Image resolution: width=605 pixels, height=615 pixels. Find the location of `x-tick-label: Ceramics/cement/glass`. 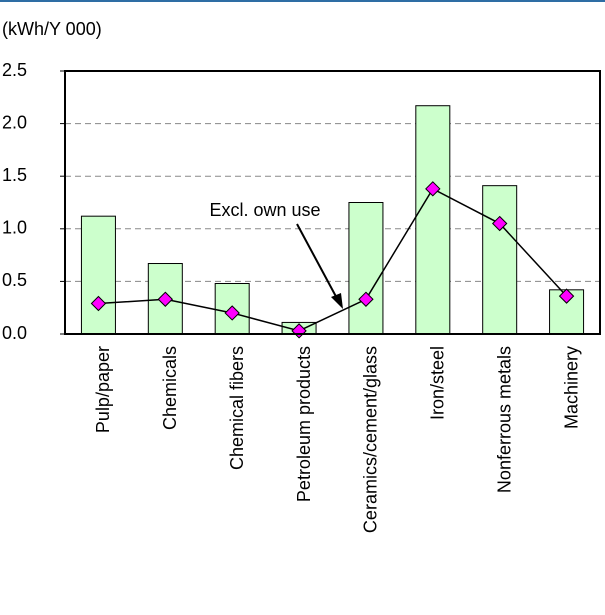

x-tick-label: Ceramics/cement/glass is located at coordinates (371, 439).